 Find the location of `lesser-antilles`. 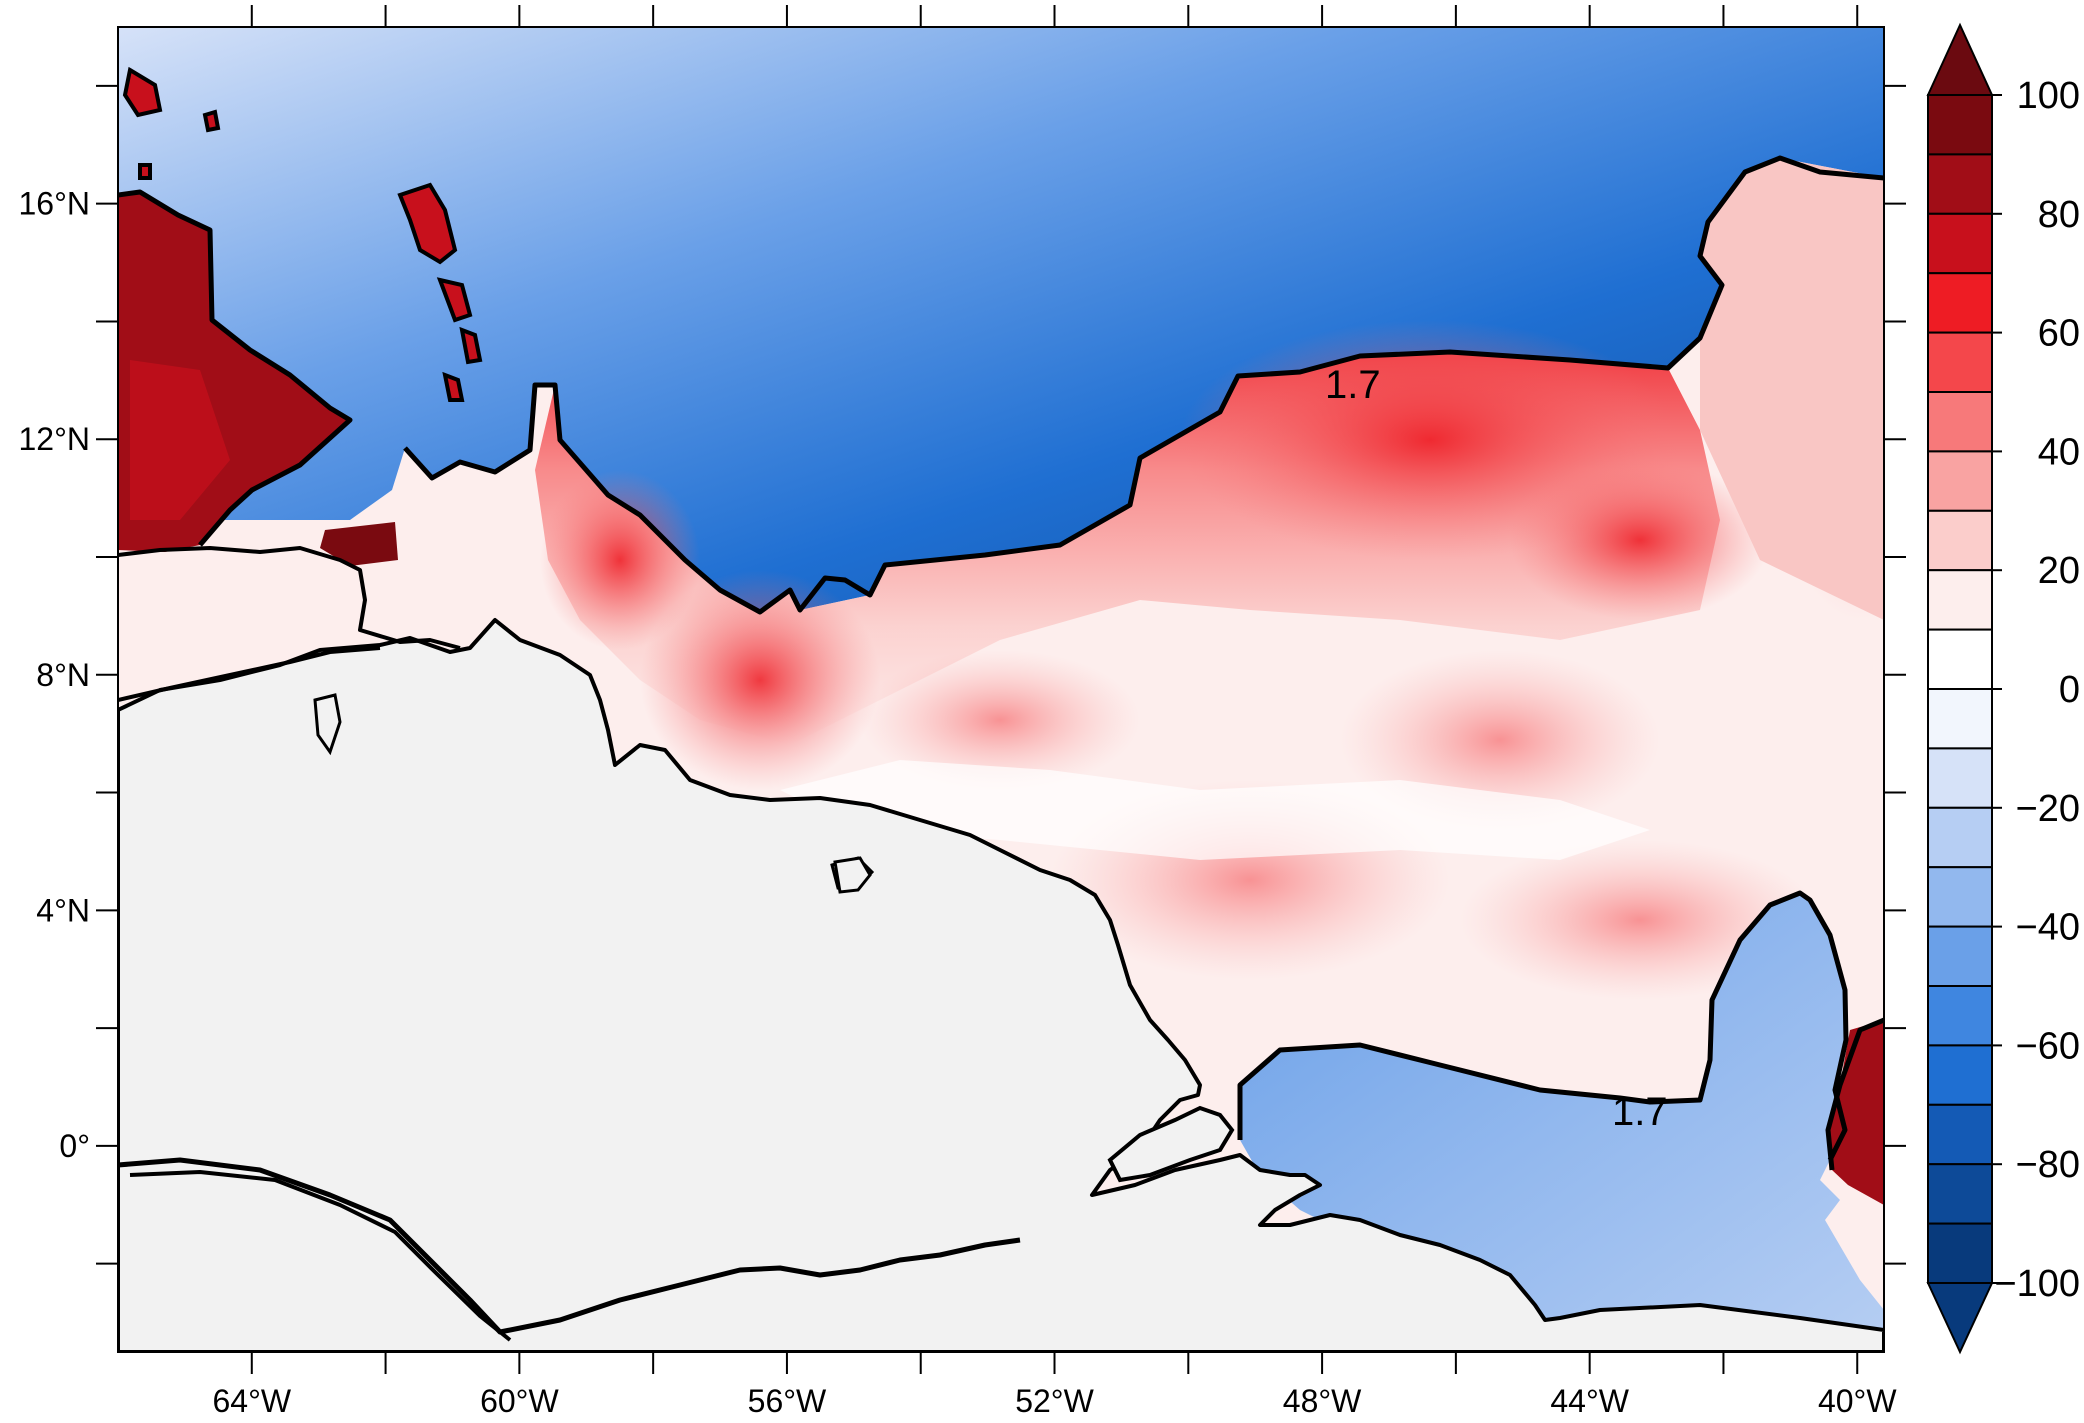

lesser-antilles is located at coordinates (302, 234).